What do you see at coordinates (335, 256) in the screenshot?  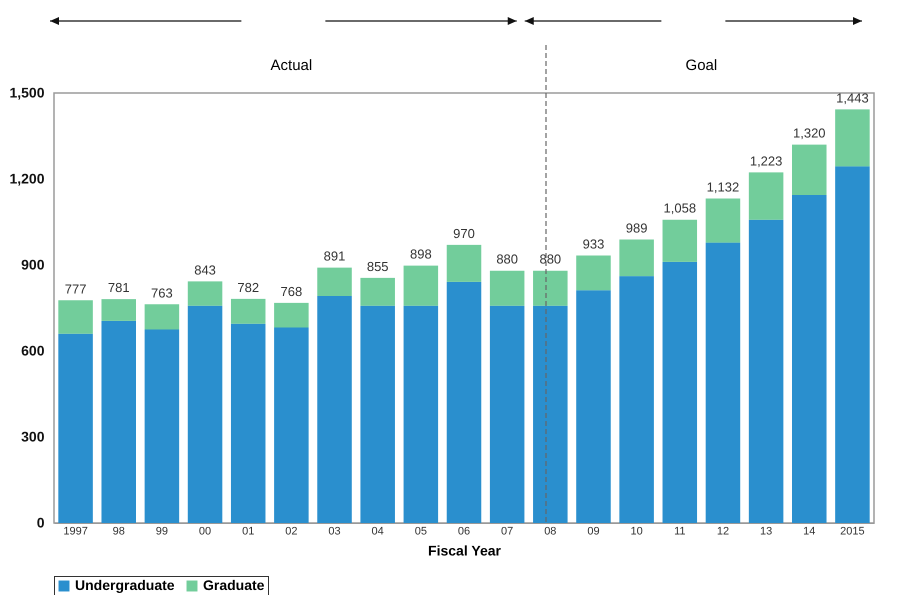 I see `total-label: 891` at bounding box center [335, 256].